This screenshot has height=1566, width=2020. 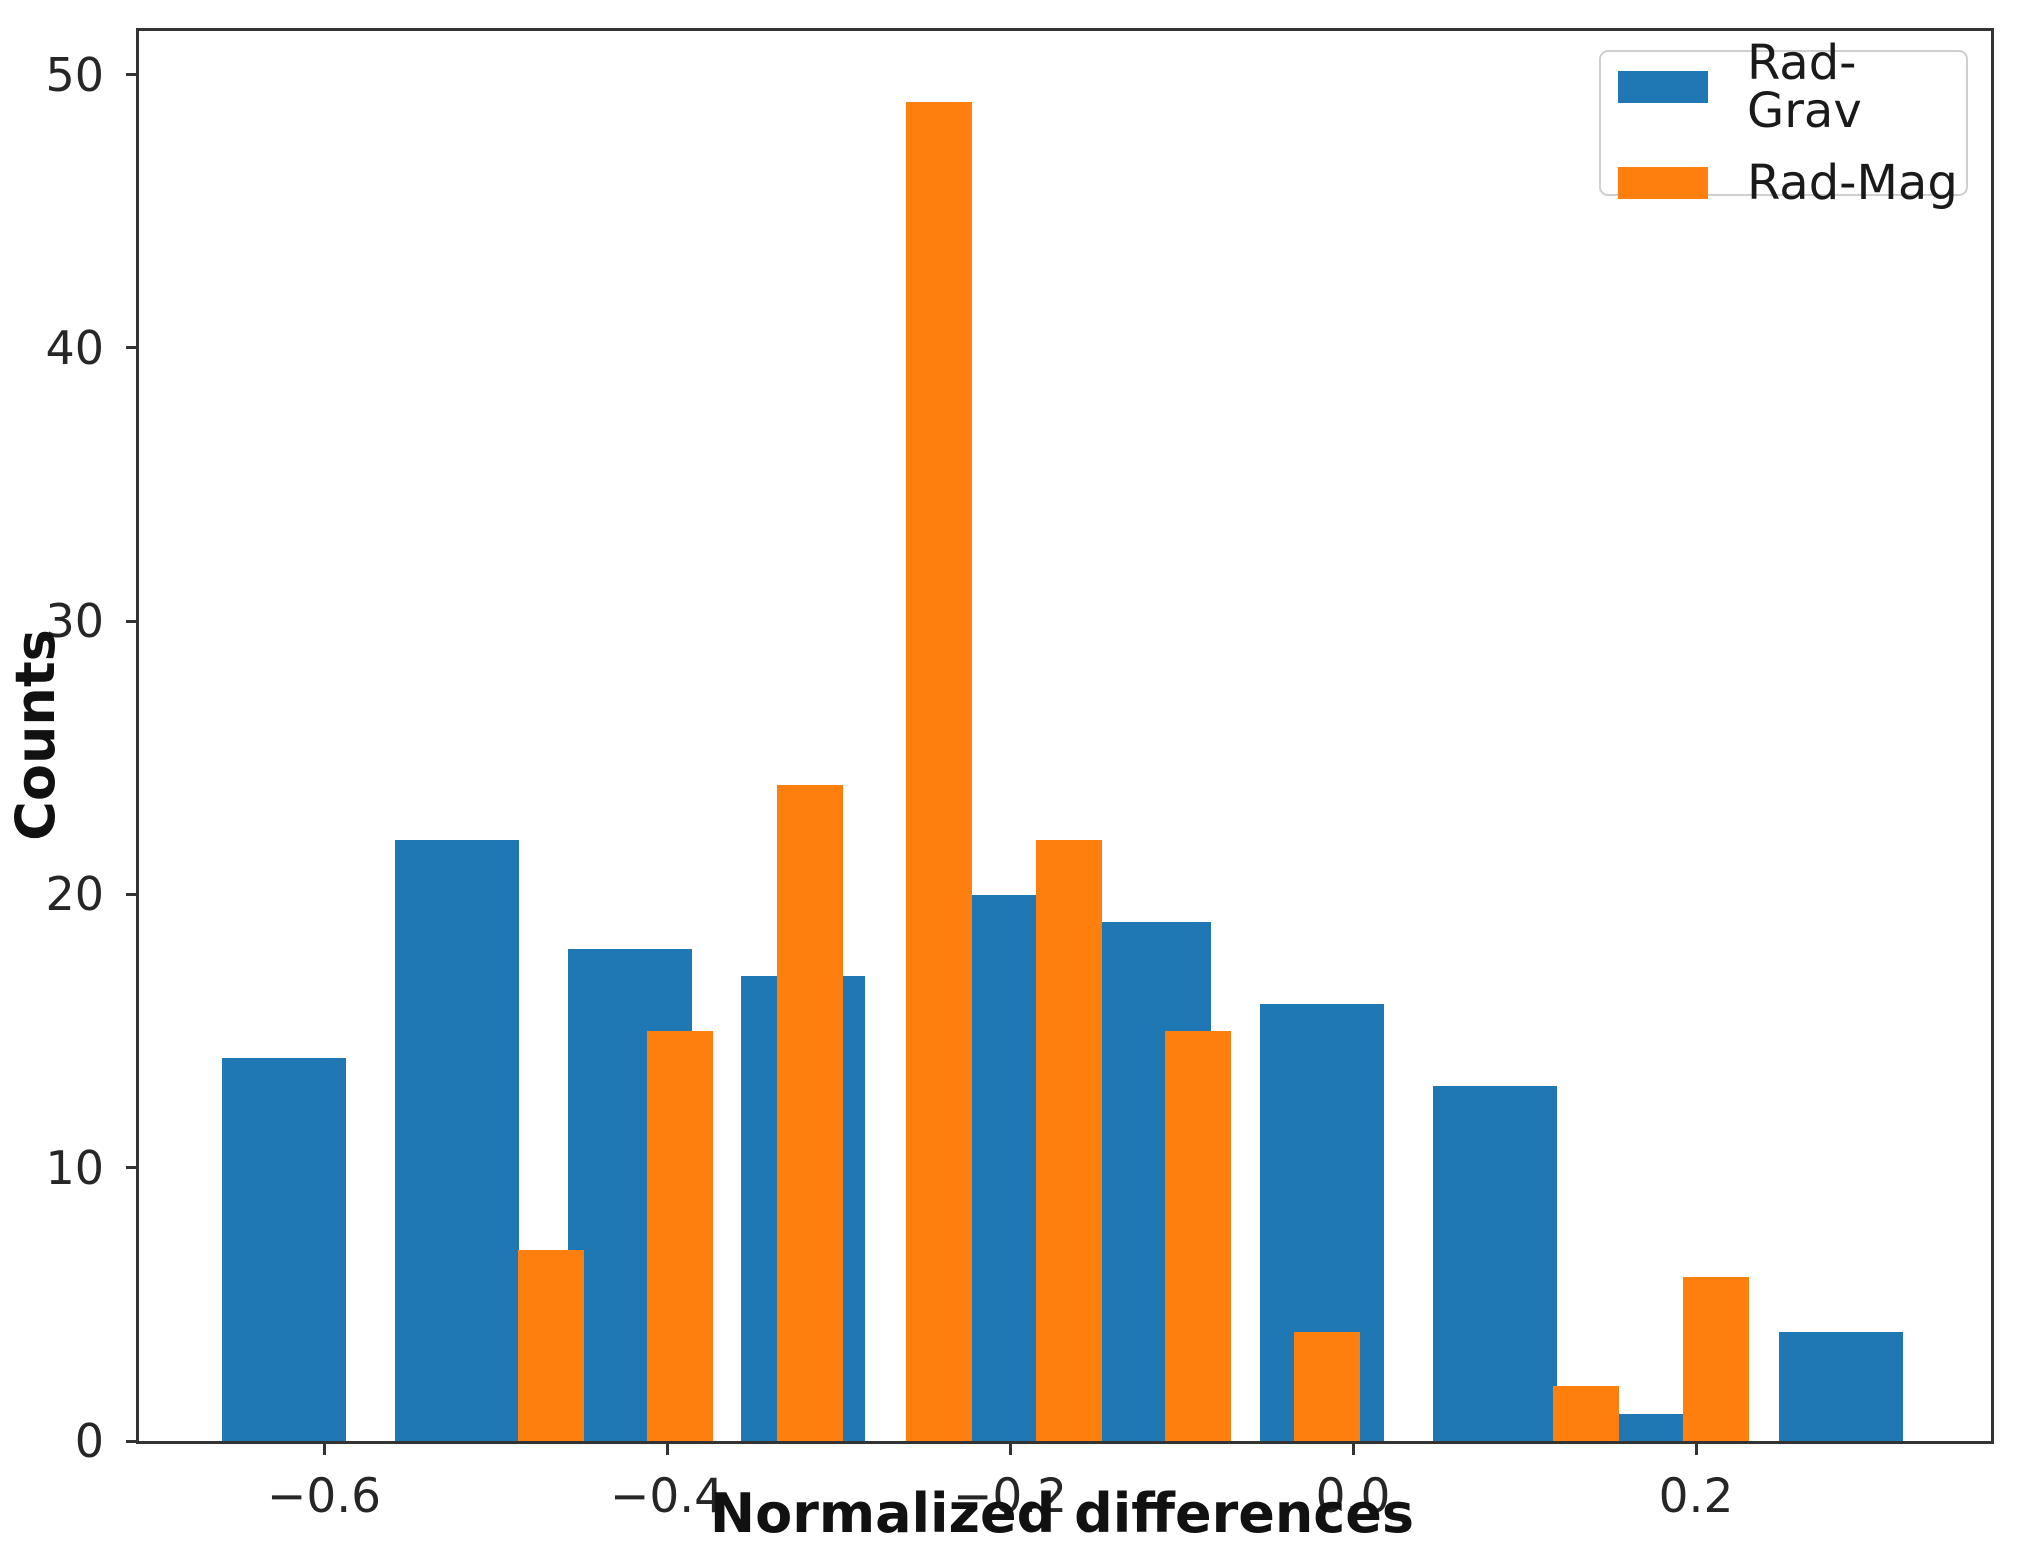 What do you see at coordinates (1353, 1496) in the screenshot?
I see `x-tick-label: 0.0` at bounding box center [1353, 1496].